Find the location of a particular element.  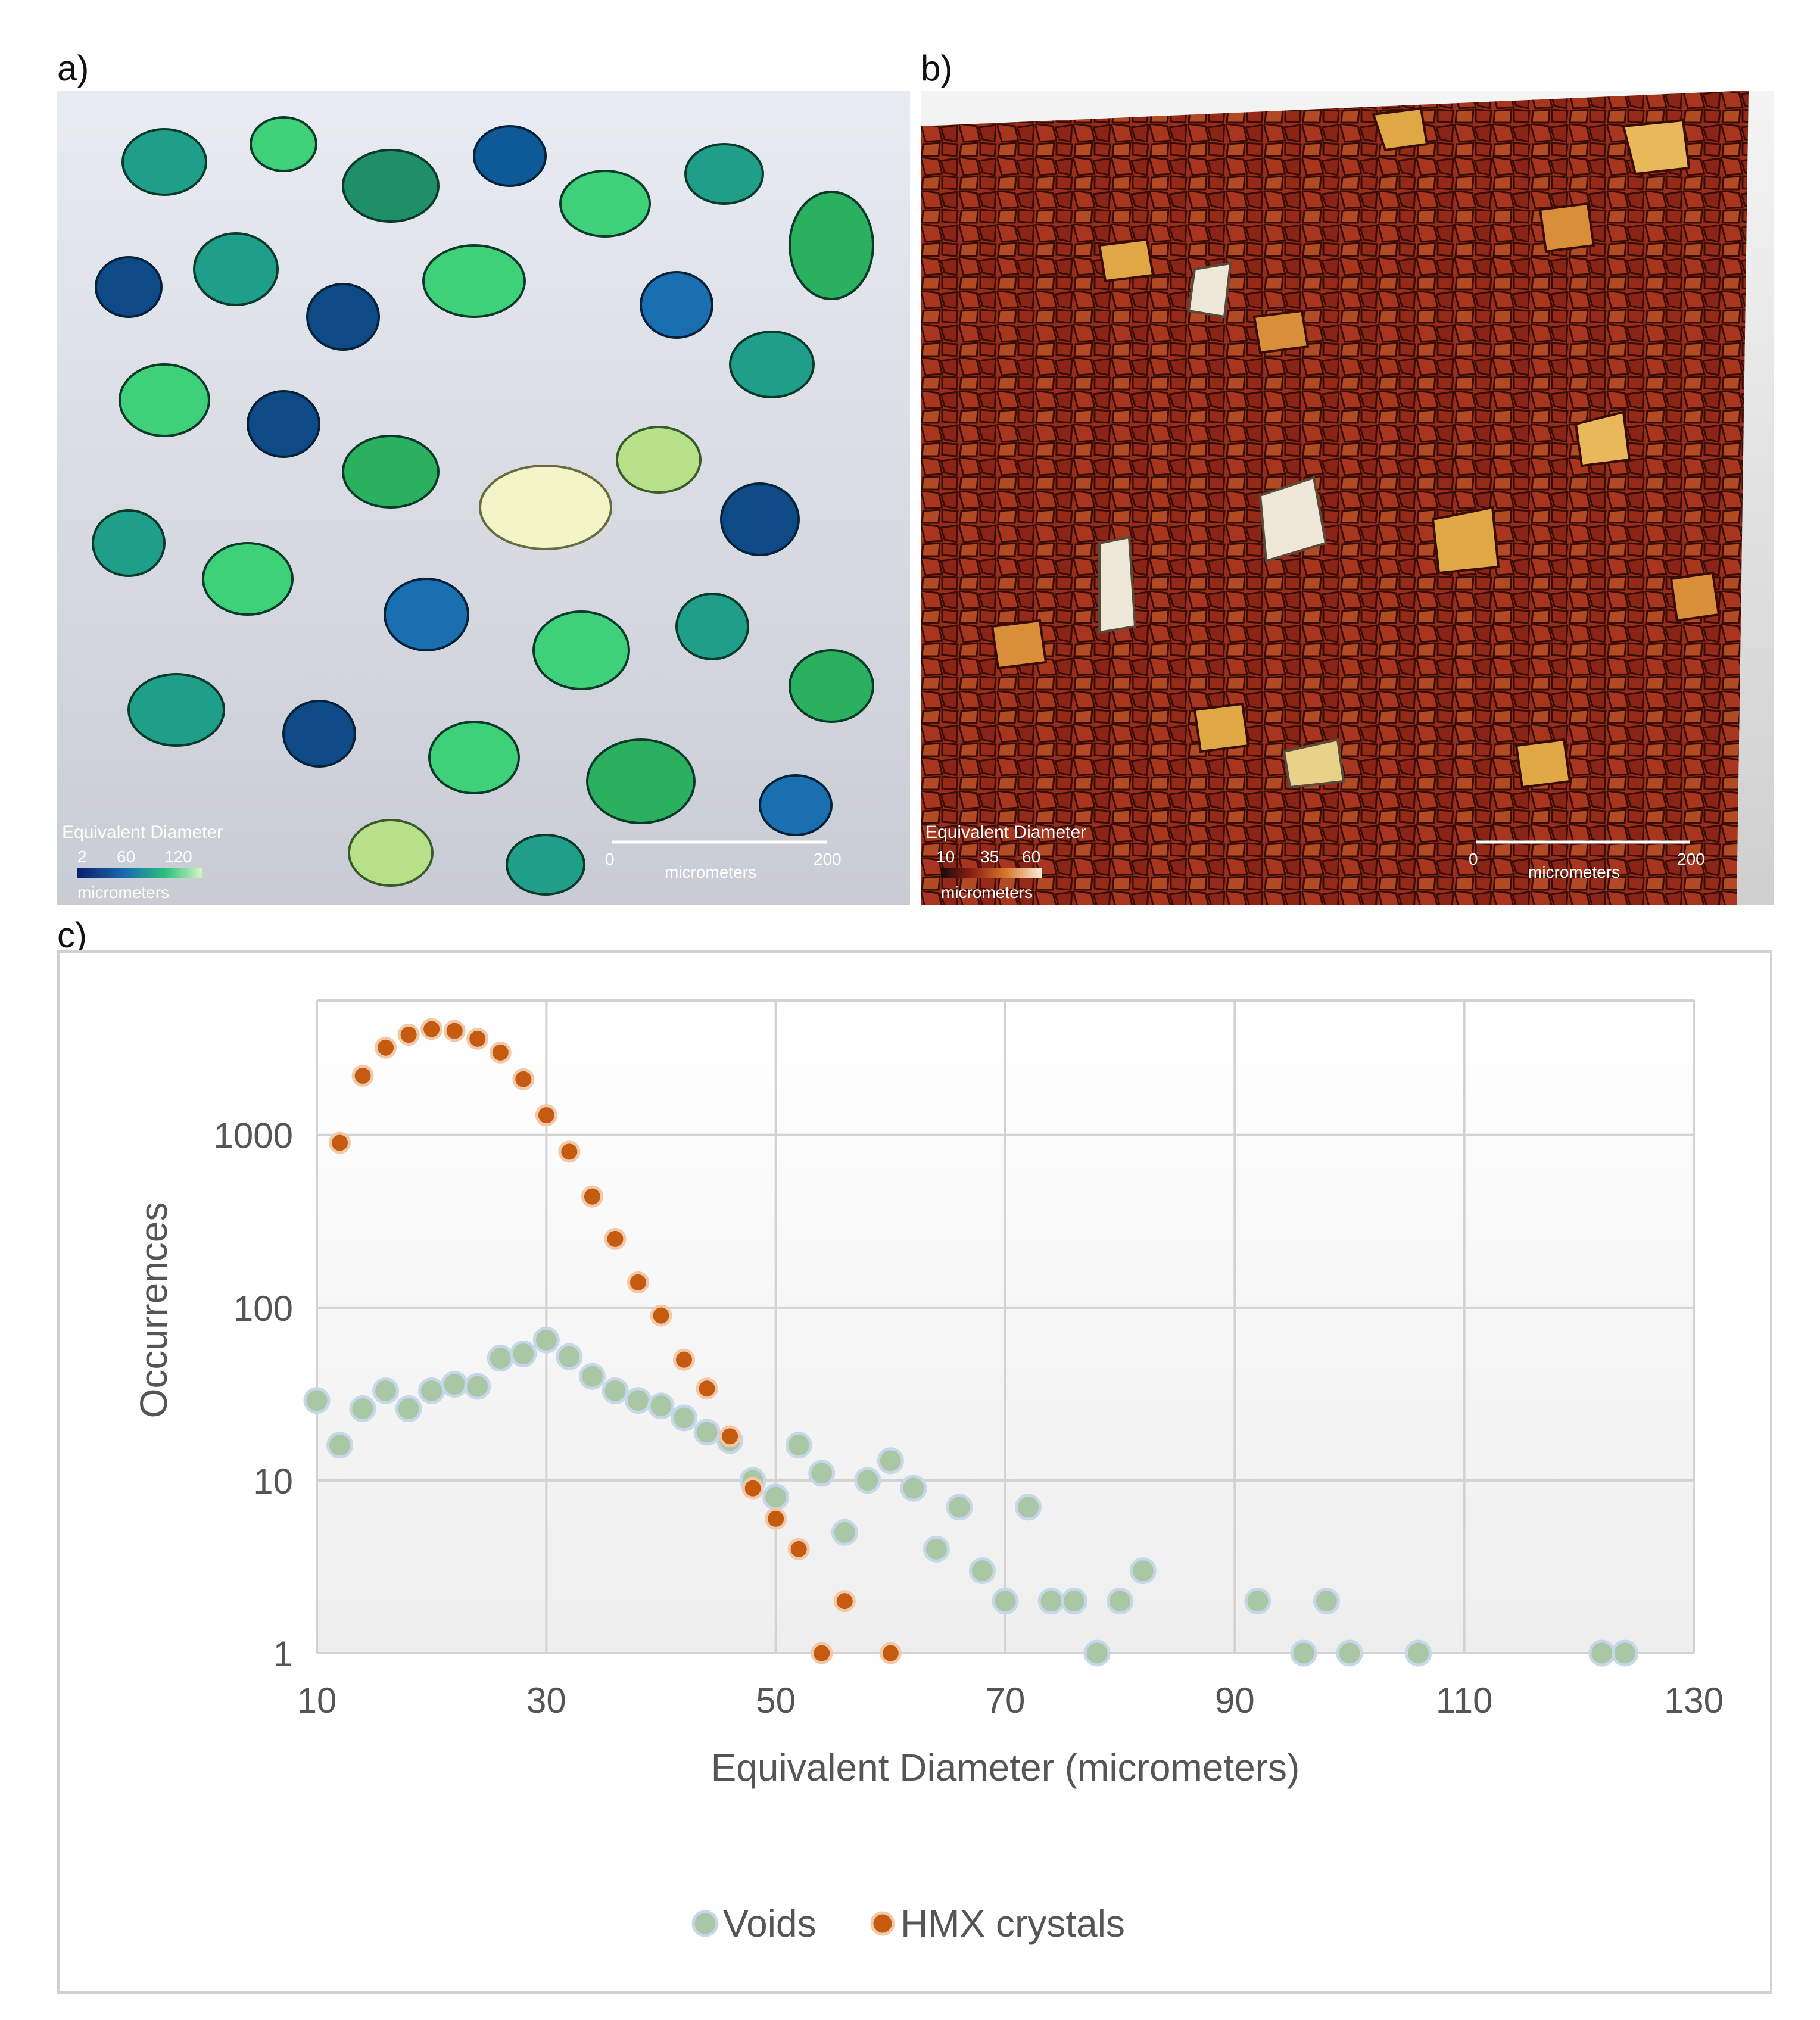

large-crystals is located at coordinates (1356, 448).